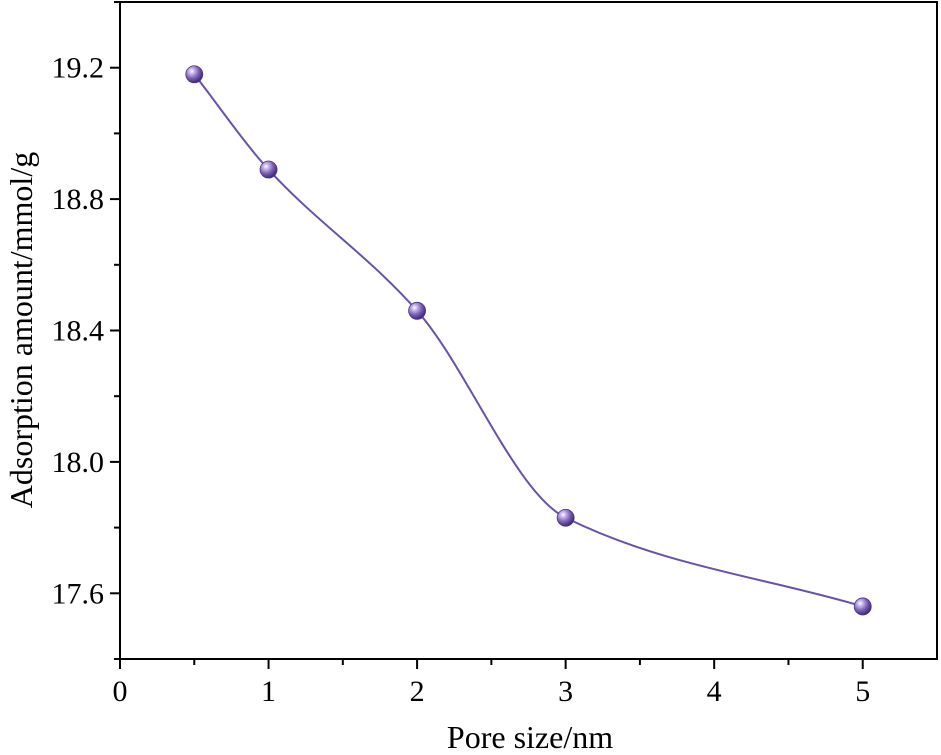 The height and width of the screenshot is (755, 941). Describe the element at coordinates (78, 331) in the screenshot. I see `y-tick-label: 18.4` at that location.